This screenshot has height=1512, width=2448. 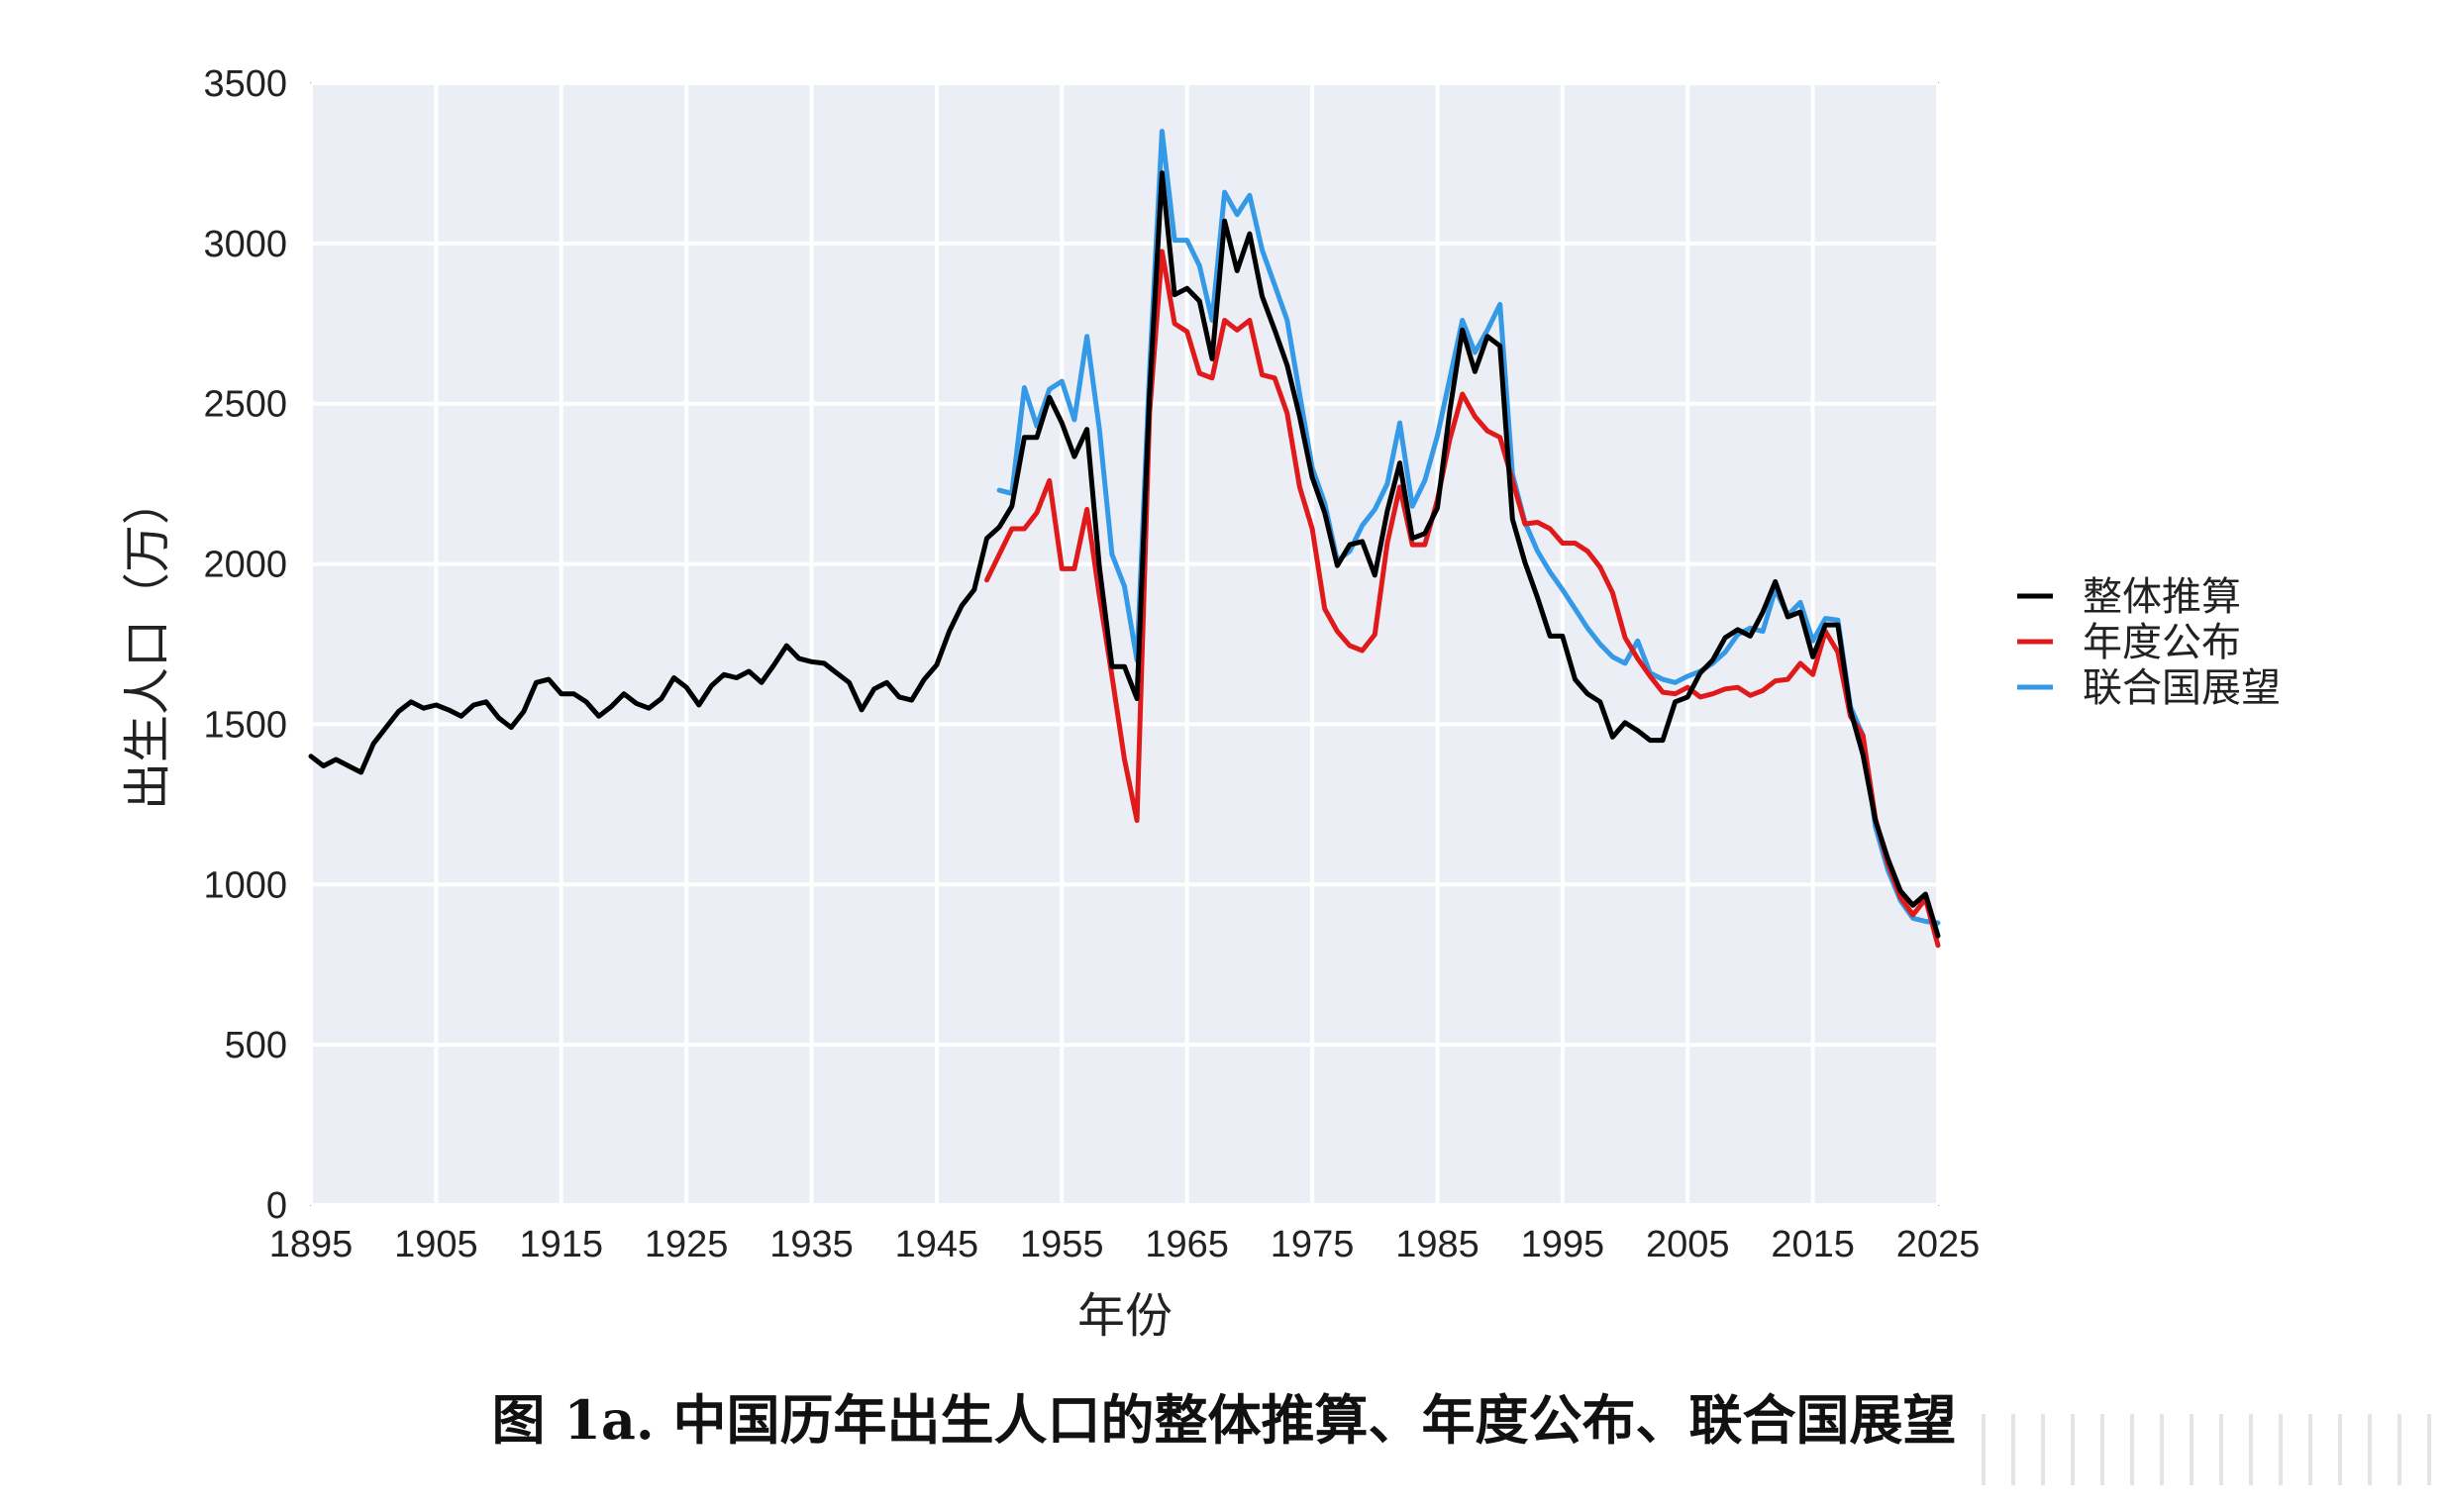 What do you see at coordinates (147, 643) in the screenshot?
I see `y-axis-title: 出生人口（万）` at bounding box center [147, 643].